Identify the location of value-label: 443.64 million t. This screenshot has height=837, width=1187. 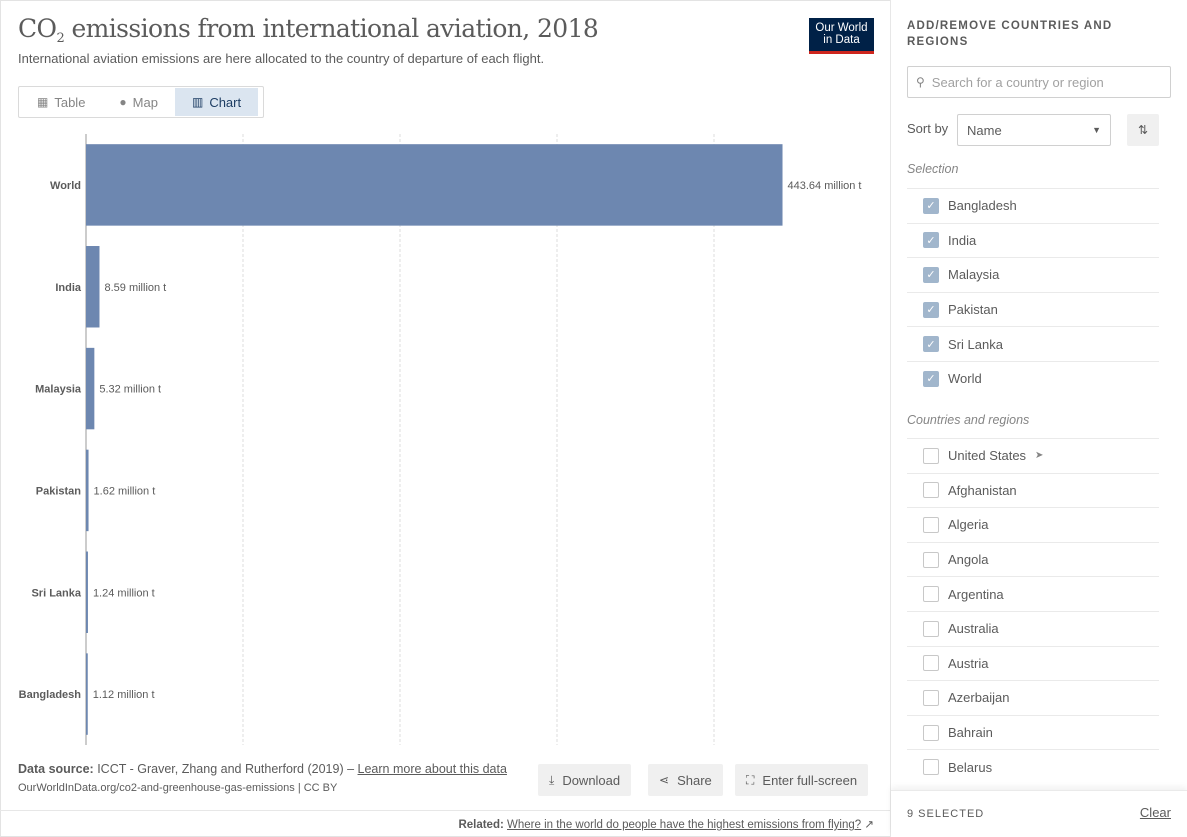
(825, 186).